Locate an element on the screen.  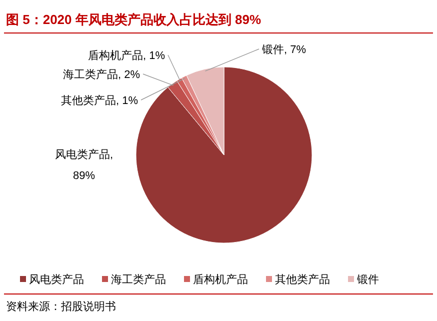
data-label: 风电类产品, 89% is located at coordinates (84, 165).